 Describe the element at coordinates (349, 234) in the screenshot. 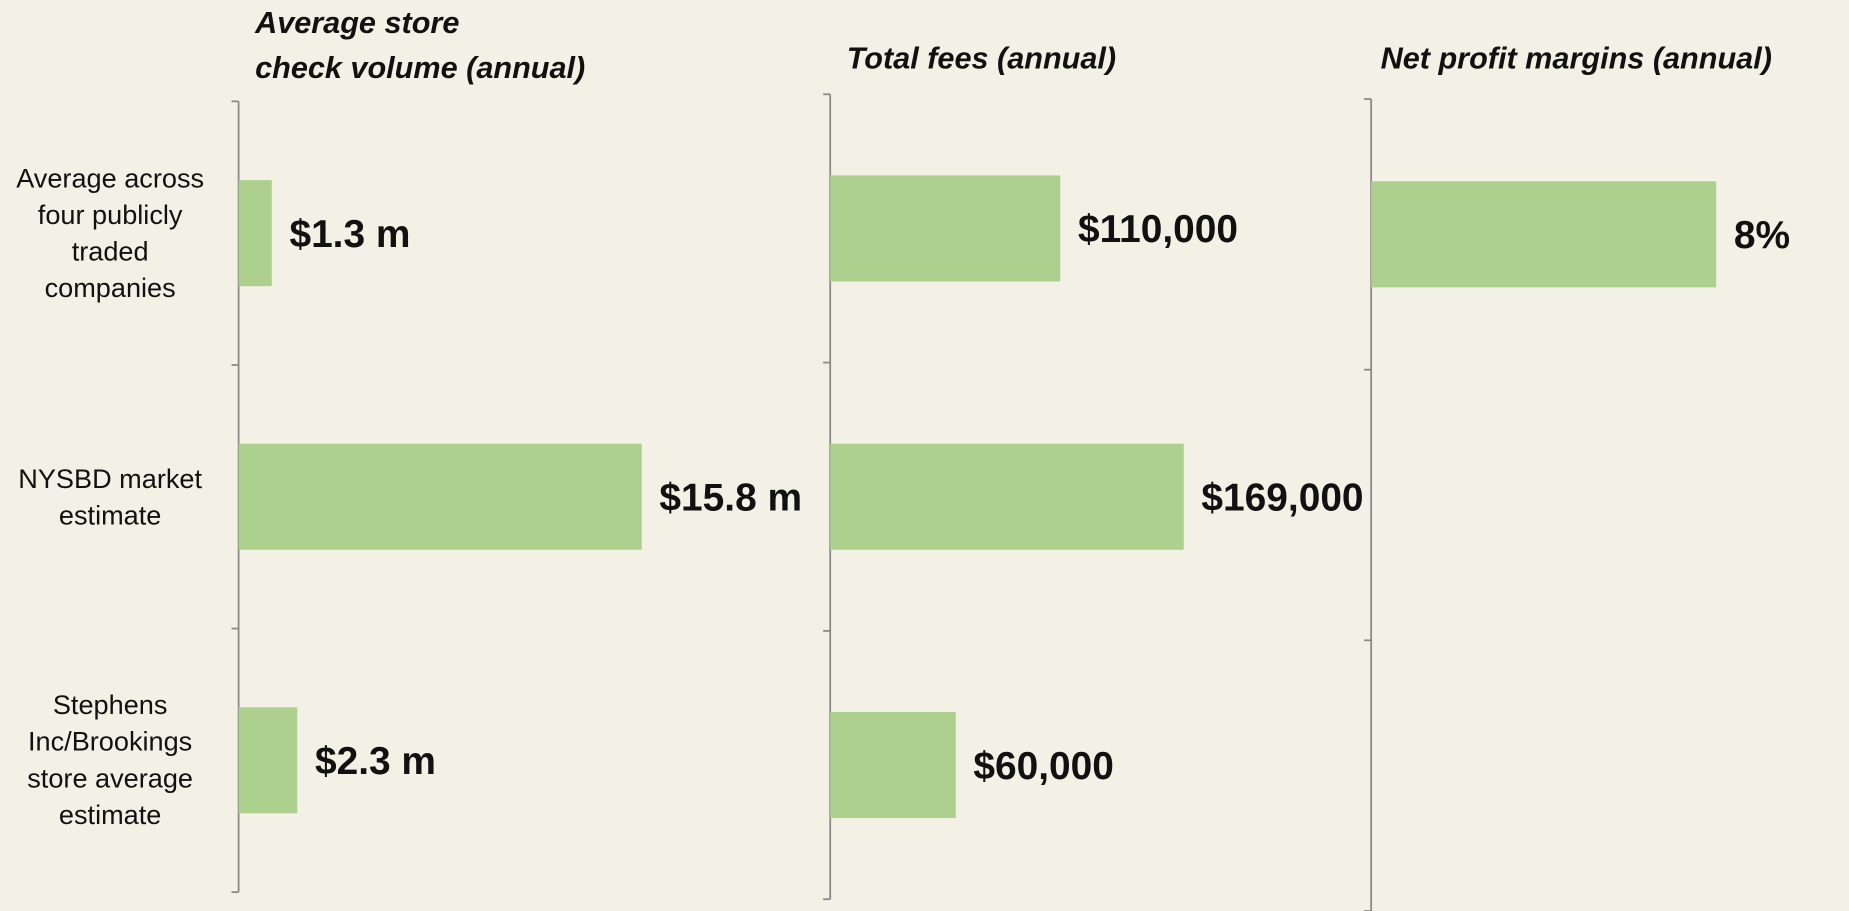

I see `value-label: $1.3 m` at that location.